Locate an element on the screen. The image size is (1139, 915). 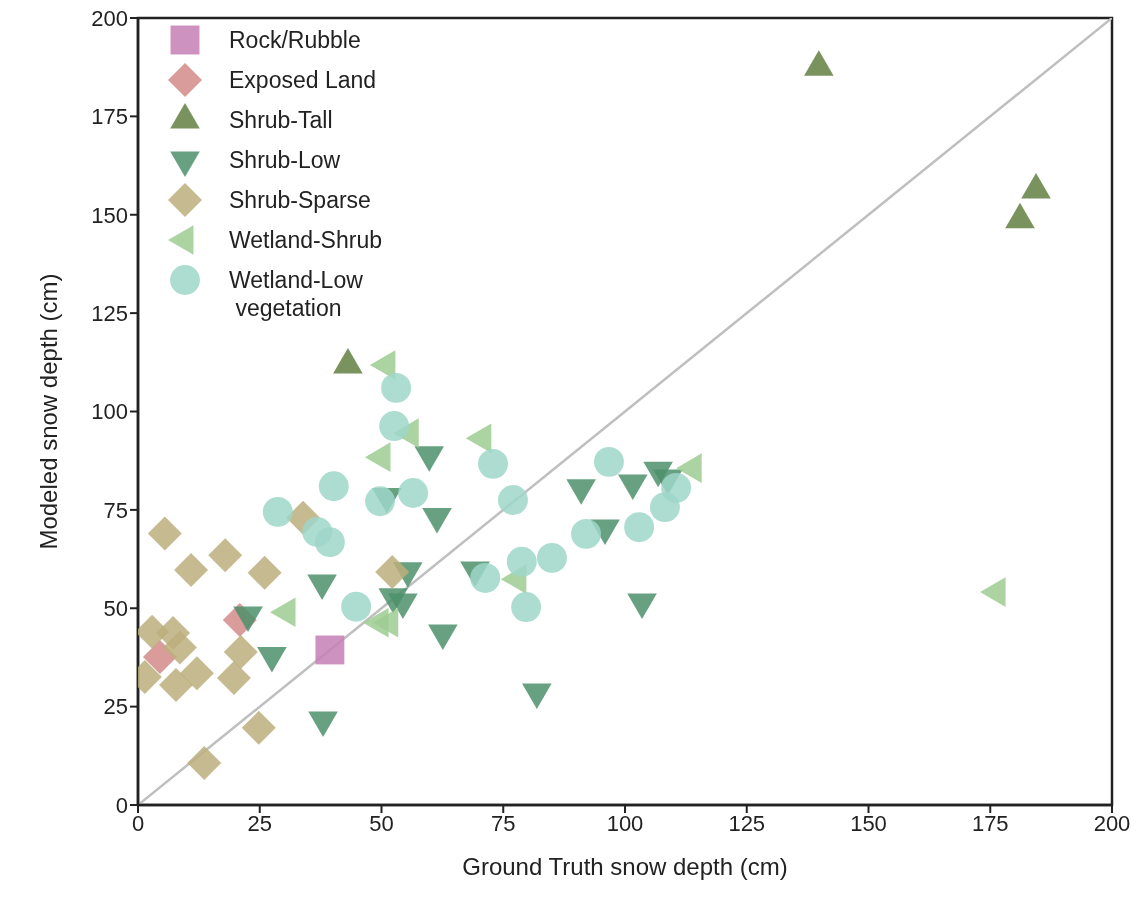
y-tick-label: 200 is located at coordinates (109, 18).